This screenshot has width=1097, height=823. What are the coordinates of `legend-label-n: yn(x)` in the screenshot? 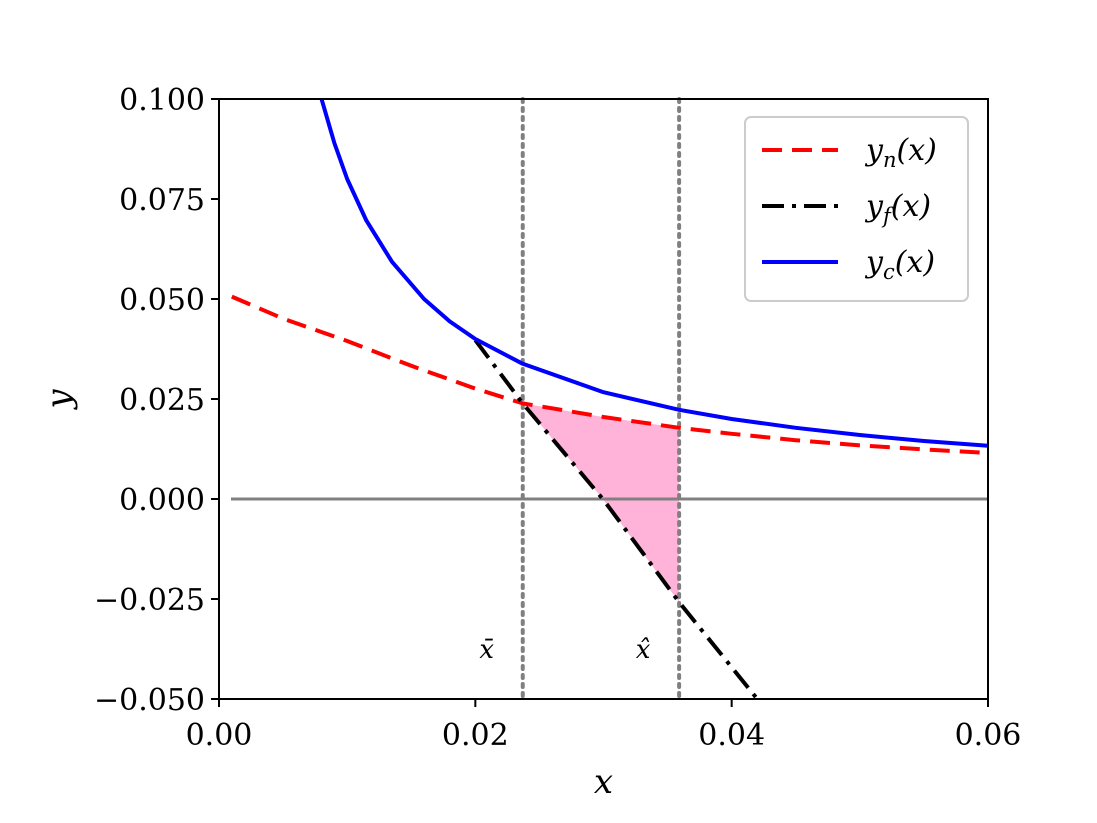 It's located at (900, 152).